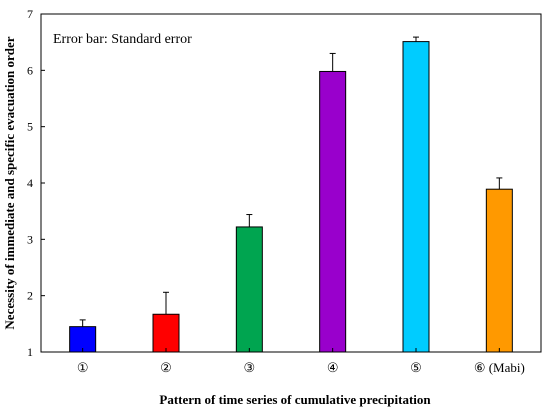 This screenshot has width=550, height=419. Describe the element at coordinates (416, 367) in the screenshot. I see `x-tick-label: ⑤` at that location.